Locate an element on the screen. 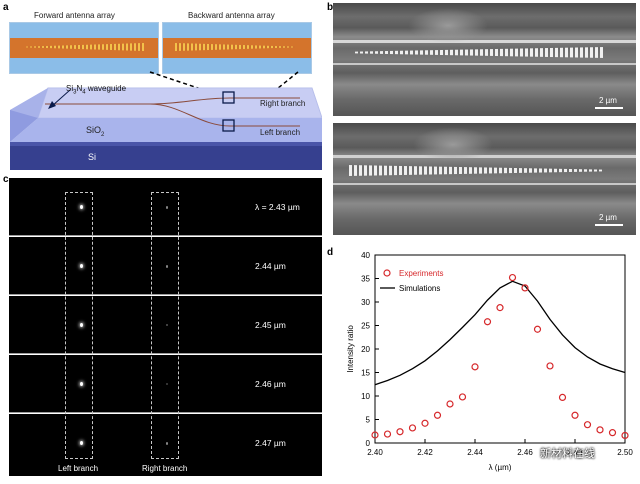  sem-top-bright-band is located at coordinates (484, 41).